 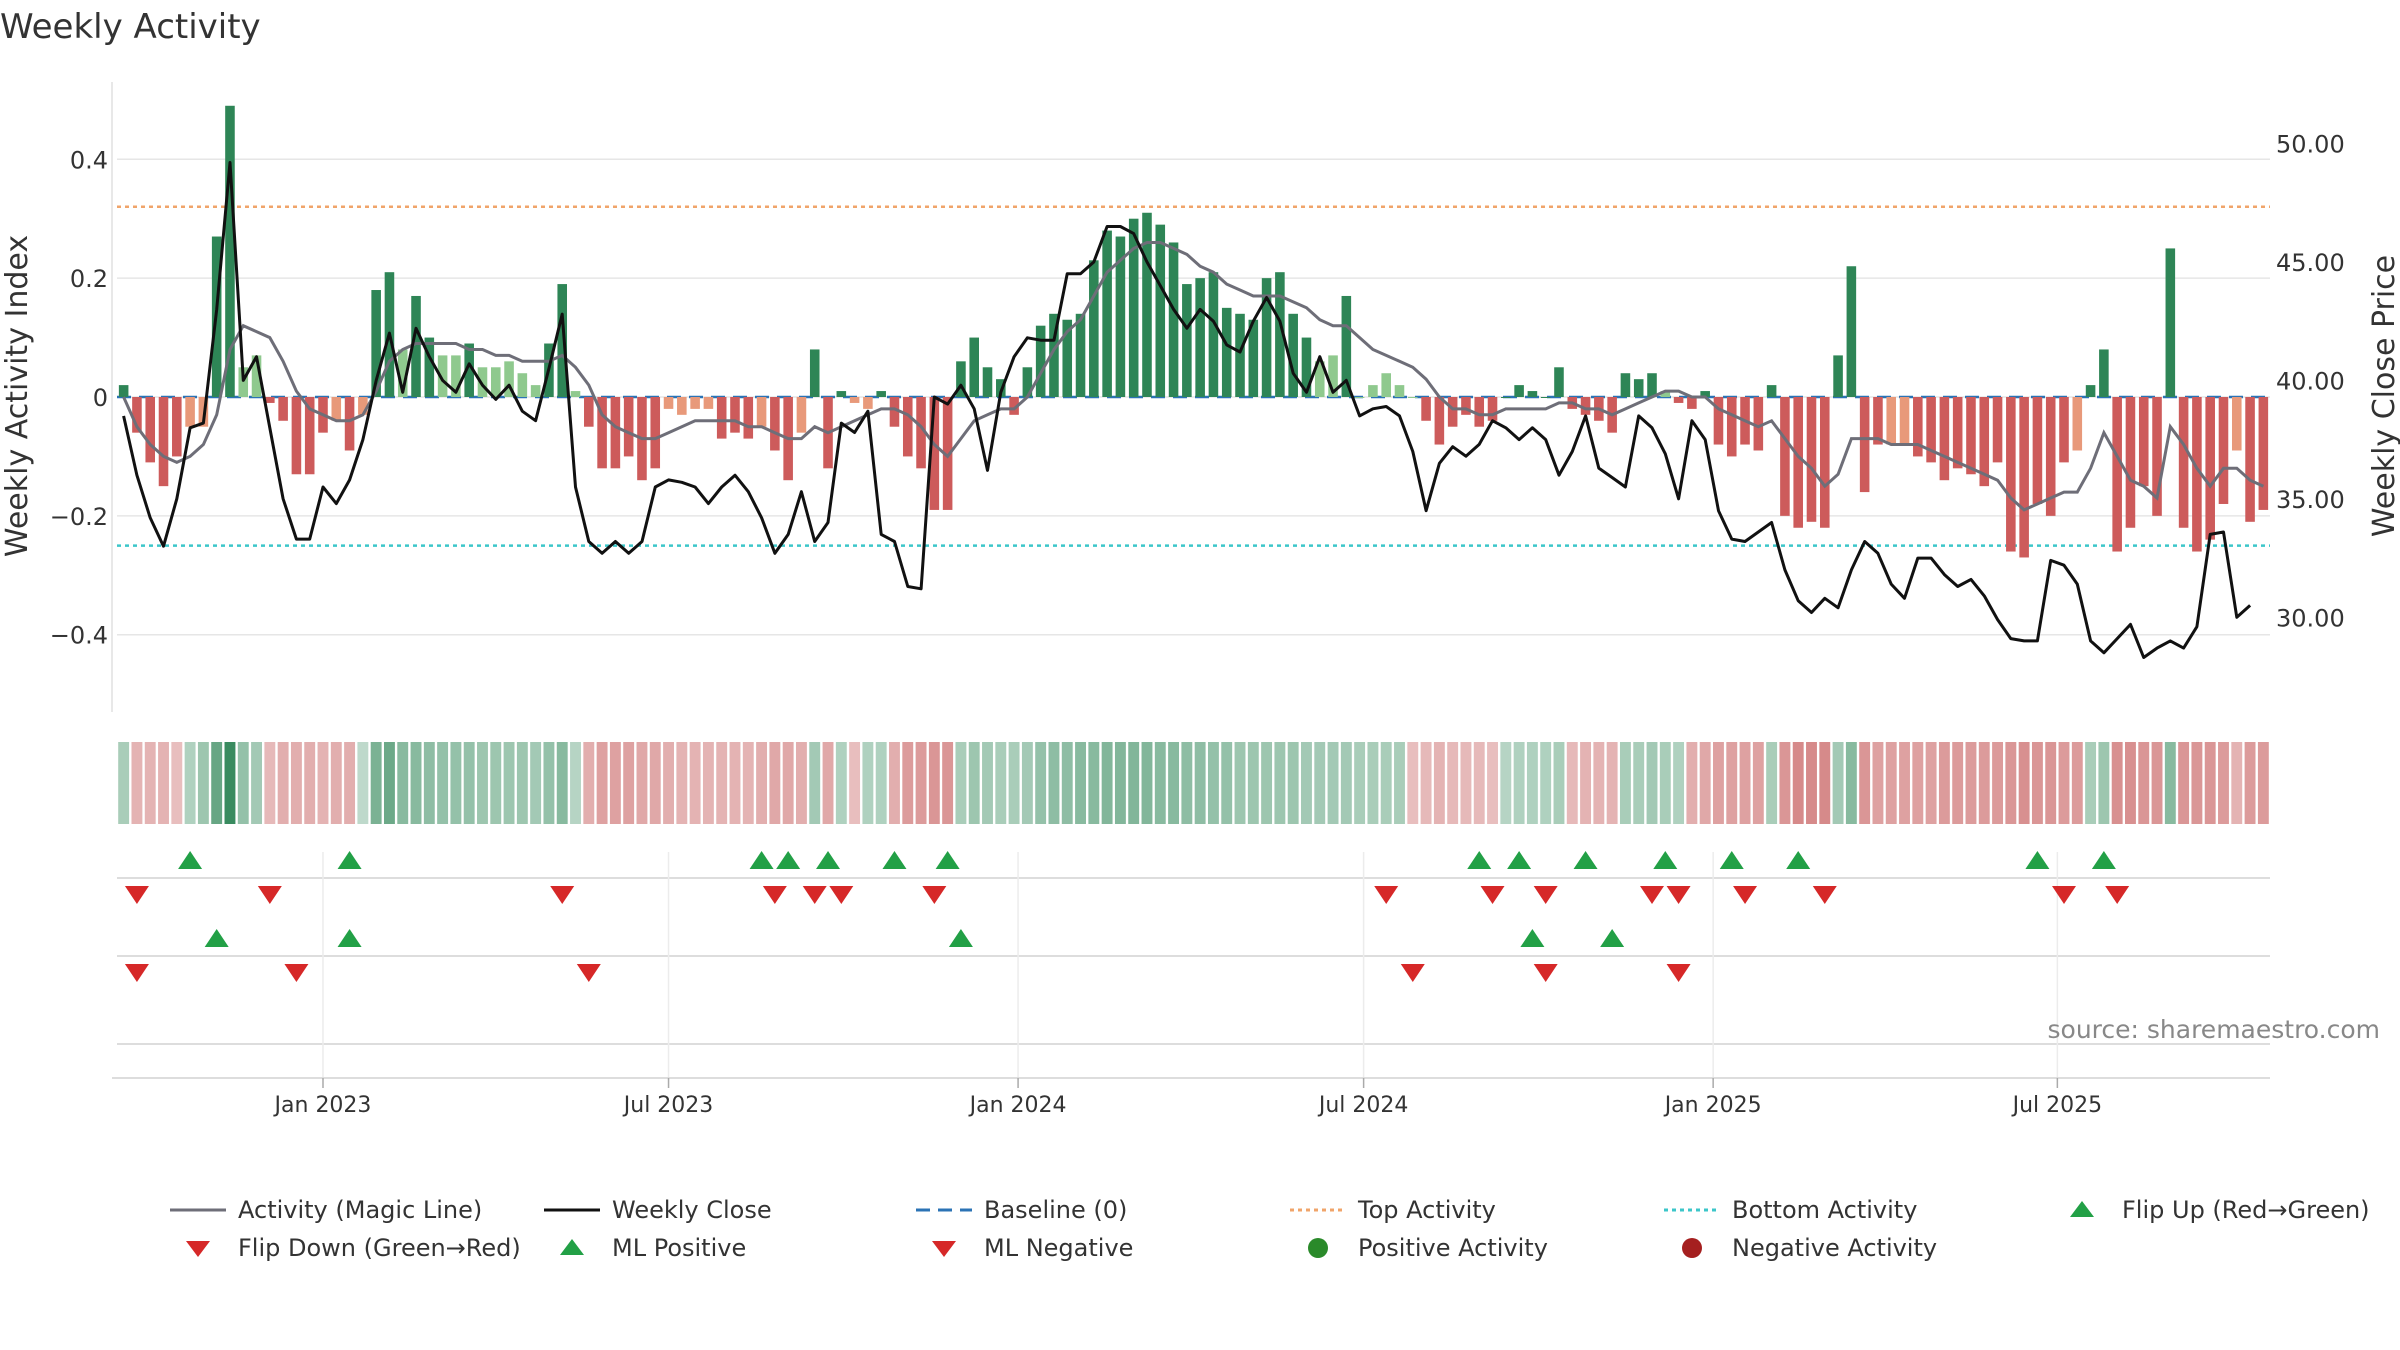 What do you see at coordinates (1825, 1210) in the screenshot?
I see `legend-label: Bottom Activity` at bounding box center [1825, 1210].